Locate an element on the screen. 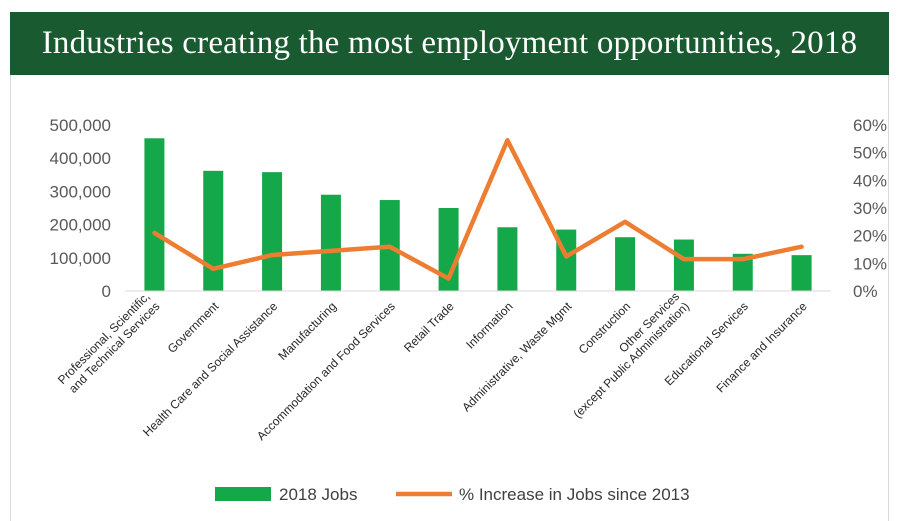  y-right-tick-label: 60% is located at coordinates (870, 125).